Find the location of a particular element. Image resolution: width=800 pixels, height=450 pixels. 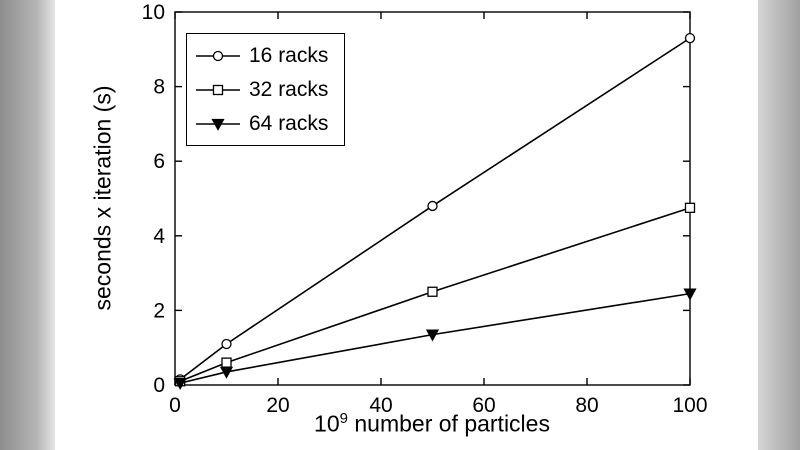

y-axis-label: seconds x iteration (s) is located at coordinates (102, 198).